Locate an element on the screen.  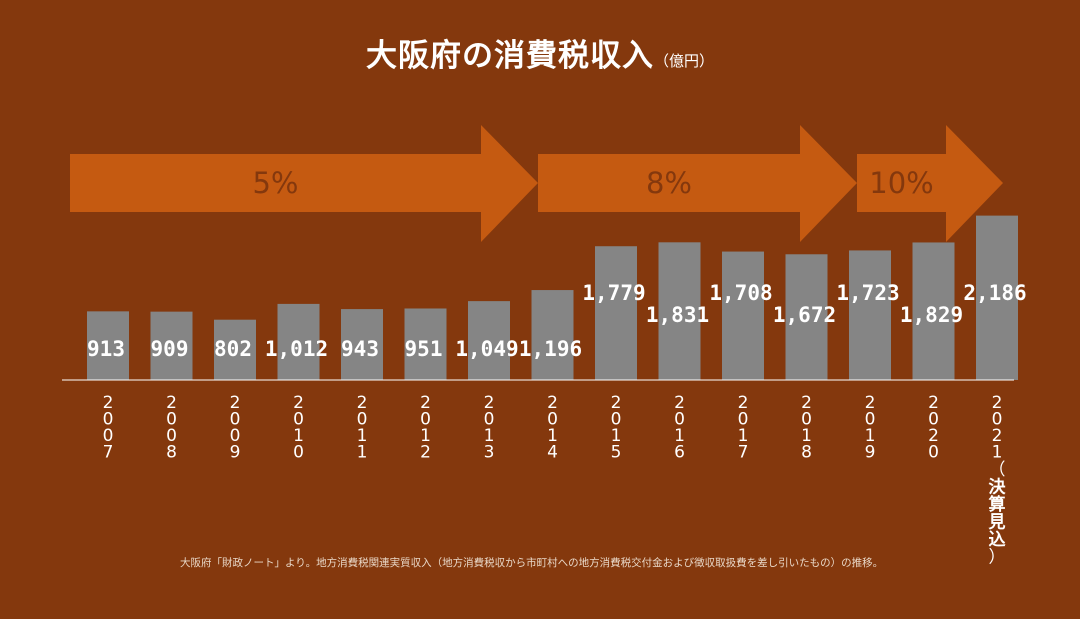
value-label: 1,672 is located at coordinates (804, 315).